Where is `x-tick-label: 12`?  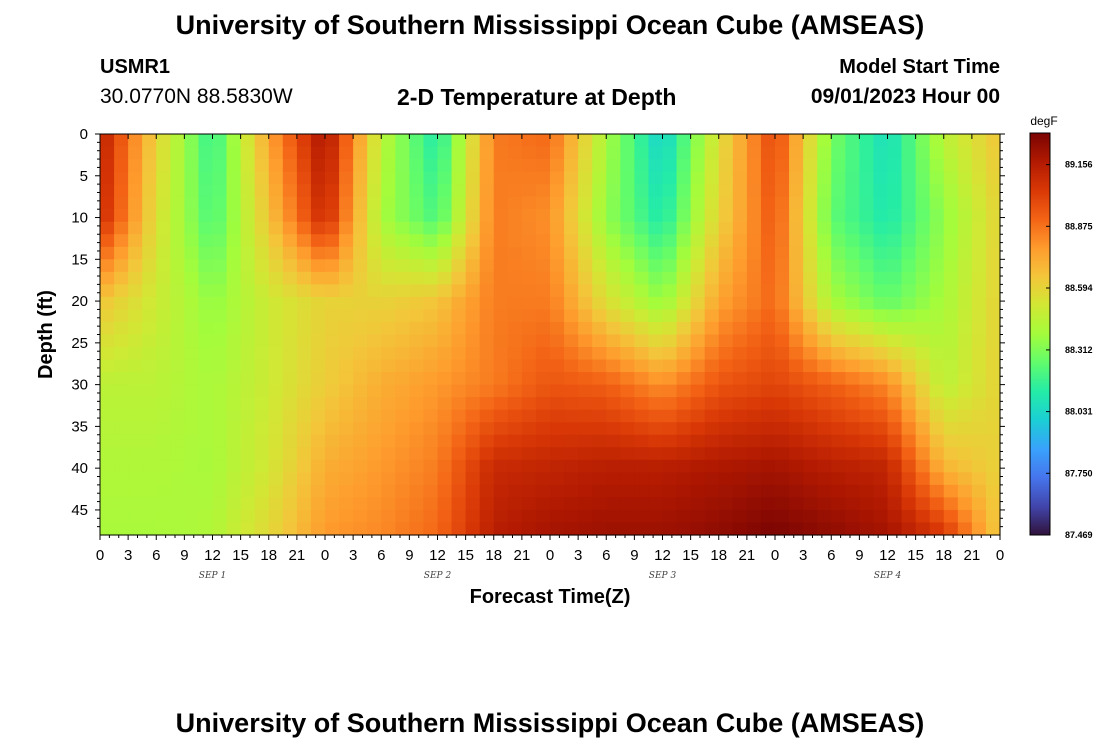 x-tick-label: 12 is located at coordinates (437, 555).